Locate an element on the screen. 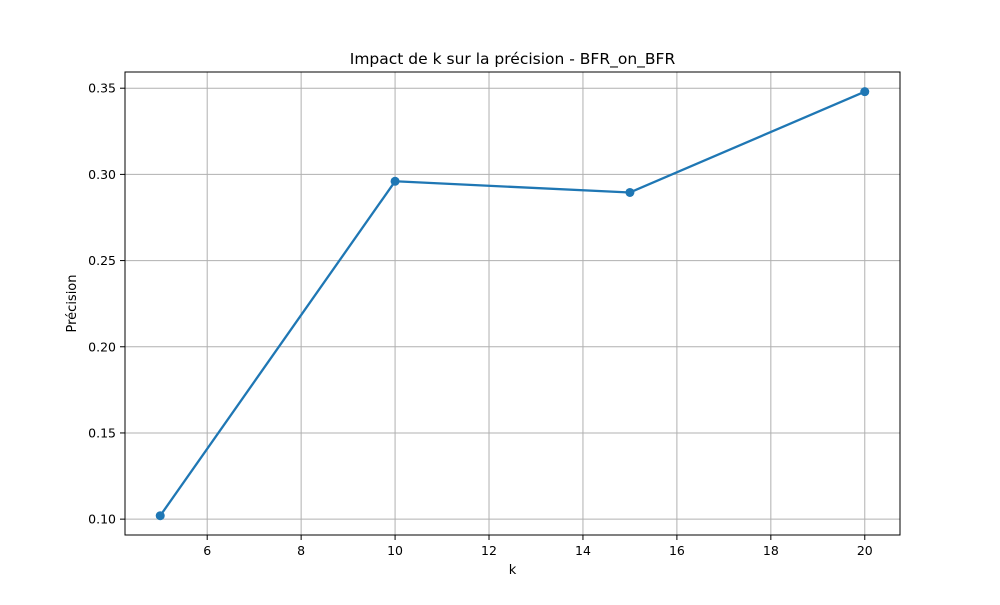 The height and width of the screenshot is (605, 1000). y-tick-label: 0.15 is located at coordinates (102, 432).